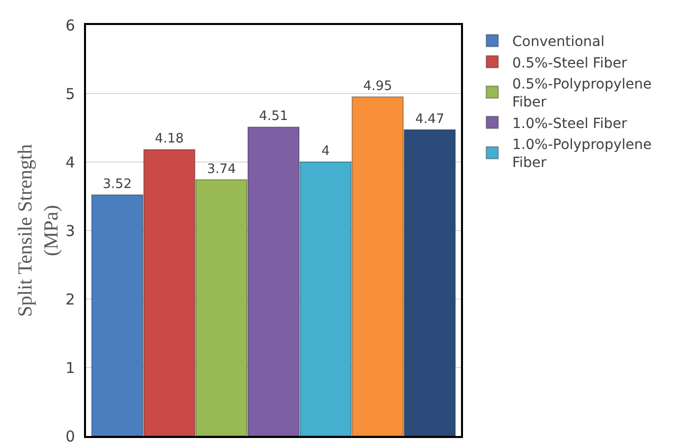 The width and height of the screenshot is (681, 448). Describe the element at coordinates (558, 42) in the screenshot. I see `legend-label: Conventional` at that location.